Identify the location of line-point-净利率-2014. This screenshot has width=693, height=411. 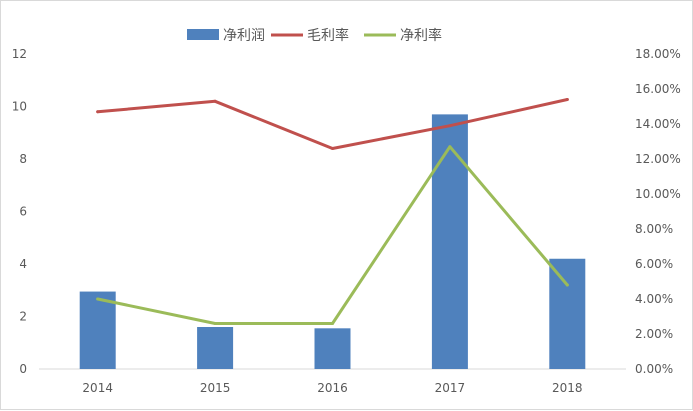
(98, 299).